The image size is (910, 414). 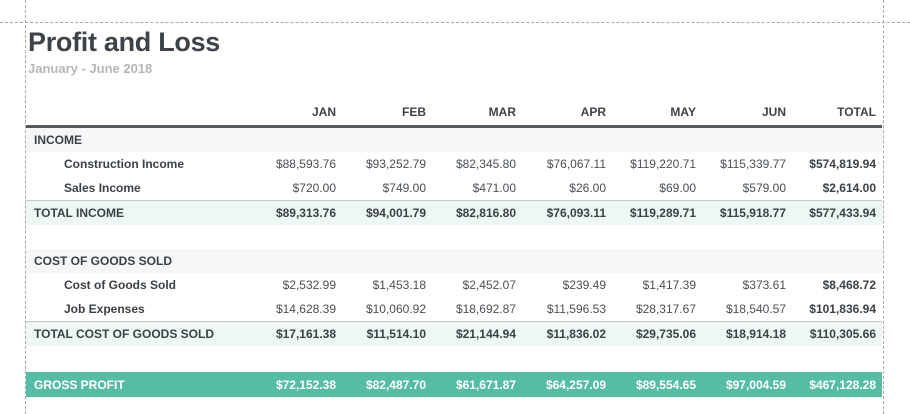 What do you see at coordinates (747, 333) in the screenshot?
I see `amount-cell: $18,914.18` at bounding box center [747, 333].